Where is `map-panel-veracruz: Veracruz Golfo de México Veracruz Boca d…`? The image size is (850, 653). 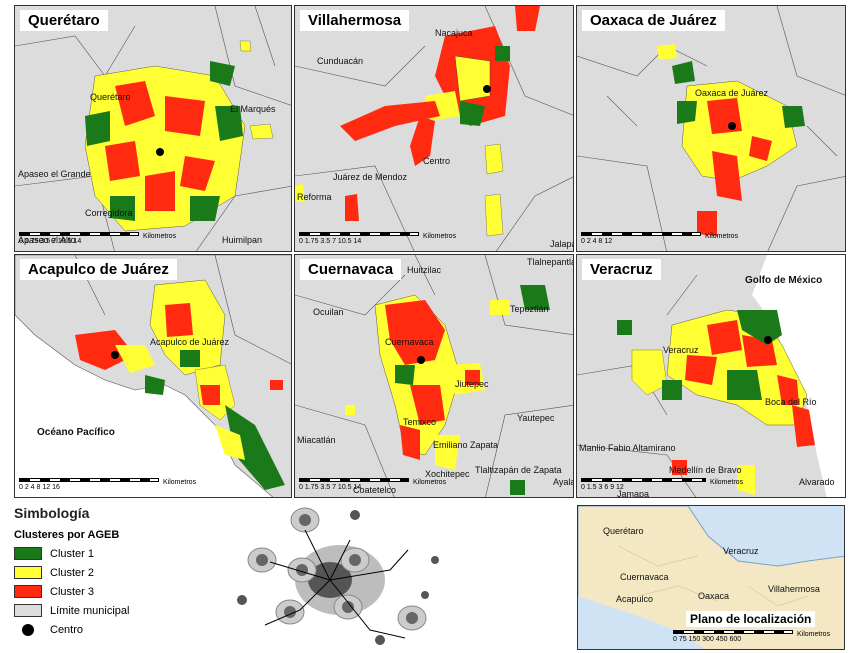
map-panel-veracruz: Veracruz Golfo de México Veracruz Boca d… is located at coordinates (711, 376).